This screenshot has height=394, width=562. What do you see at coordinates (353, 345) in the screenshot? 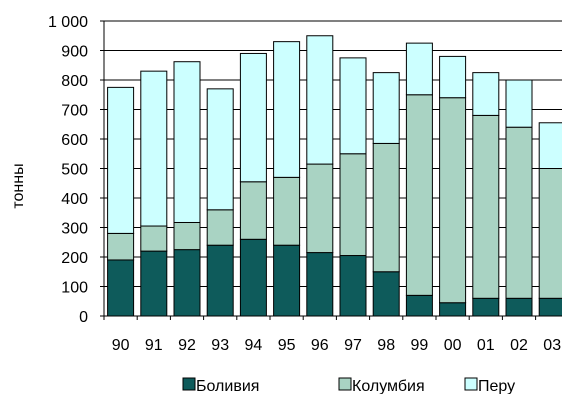
I see `x-tick-label: 97` at bounding box center [353, 345].